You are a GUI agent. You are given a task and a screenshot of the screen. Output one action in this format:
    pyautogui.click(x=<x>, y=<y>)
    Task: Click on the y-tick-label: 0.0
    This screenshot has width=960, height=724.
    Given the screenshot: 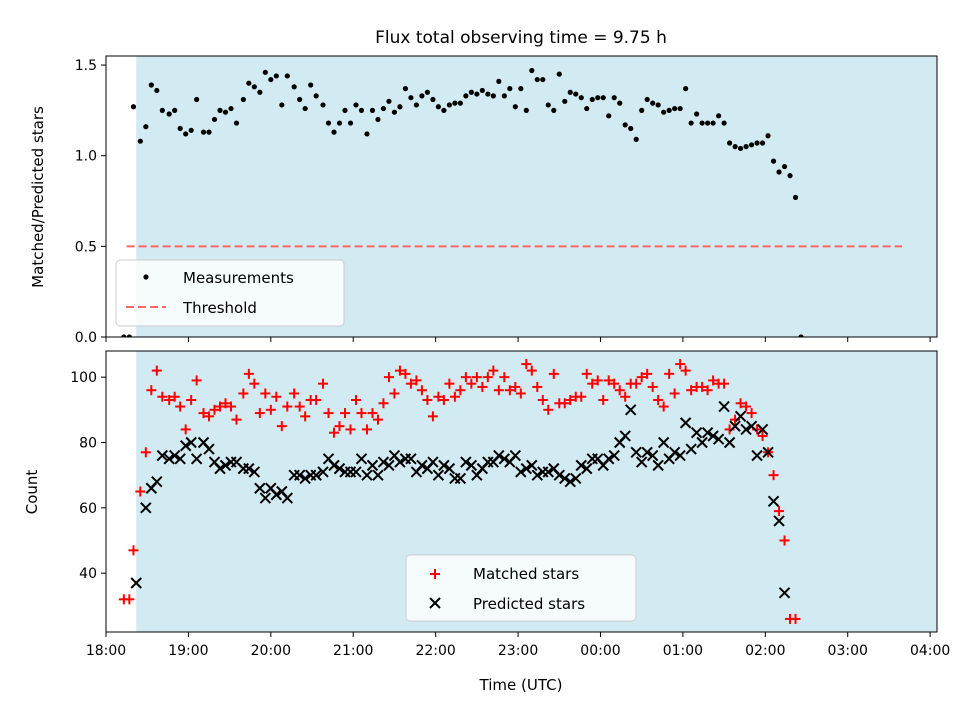 What is the action you would take?
    pyautogui.click(x=86, y=338)
    